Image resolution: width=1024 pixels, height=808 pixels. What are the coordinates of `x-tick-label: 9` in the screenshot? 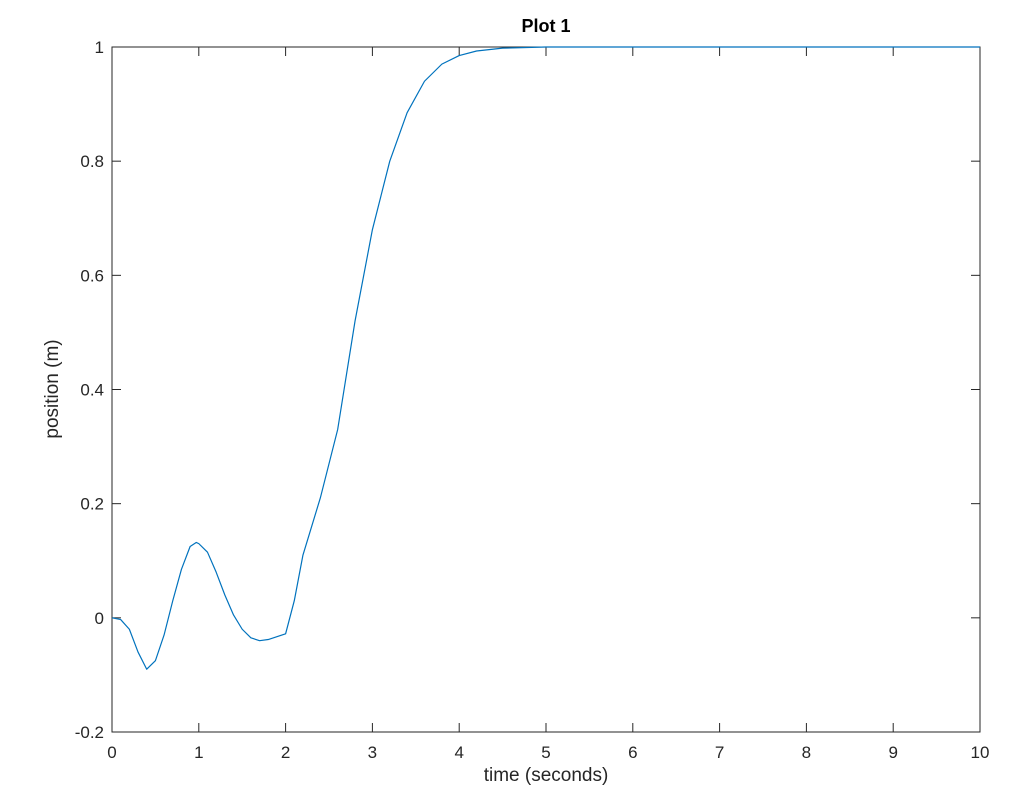 It's located at (892, 752).